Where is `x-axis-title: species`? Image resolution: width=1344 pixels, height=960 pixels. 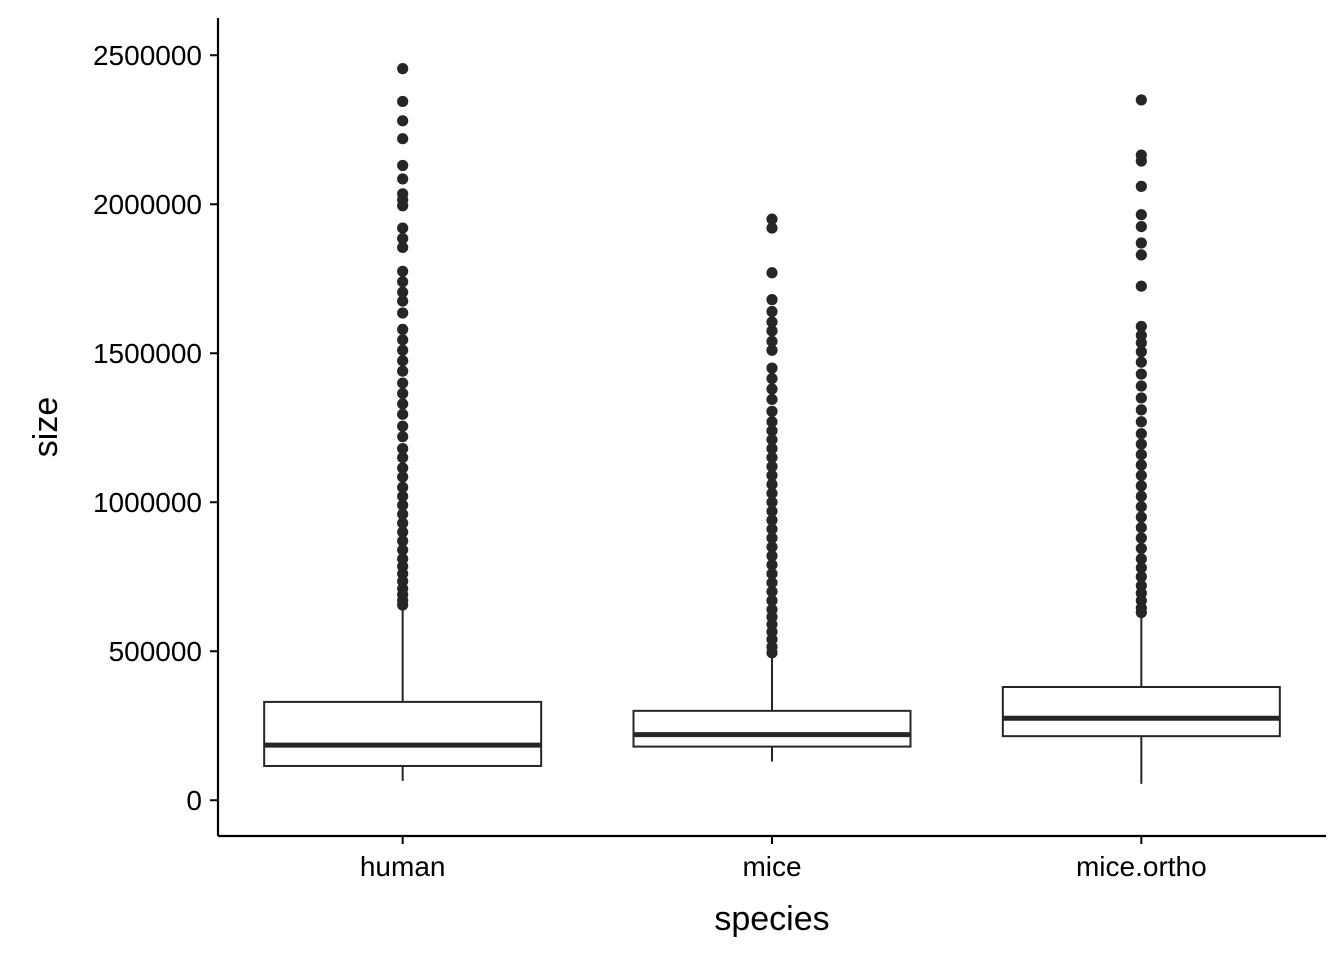 x-axis-title: species is located at coordinates (771, 919).